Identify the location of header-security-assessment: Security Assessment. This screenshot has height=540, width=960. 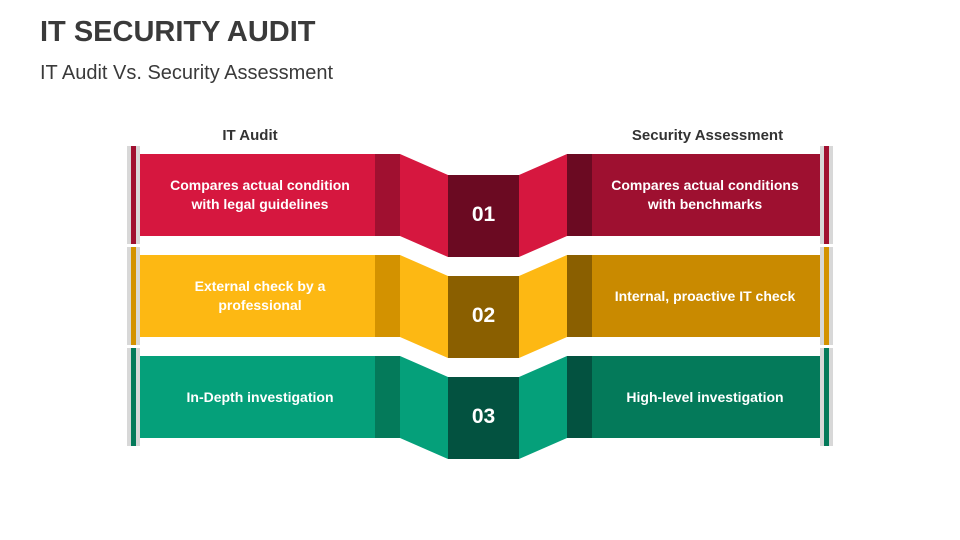
(707, 135).